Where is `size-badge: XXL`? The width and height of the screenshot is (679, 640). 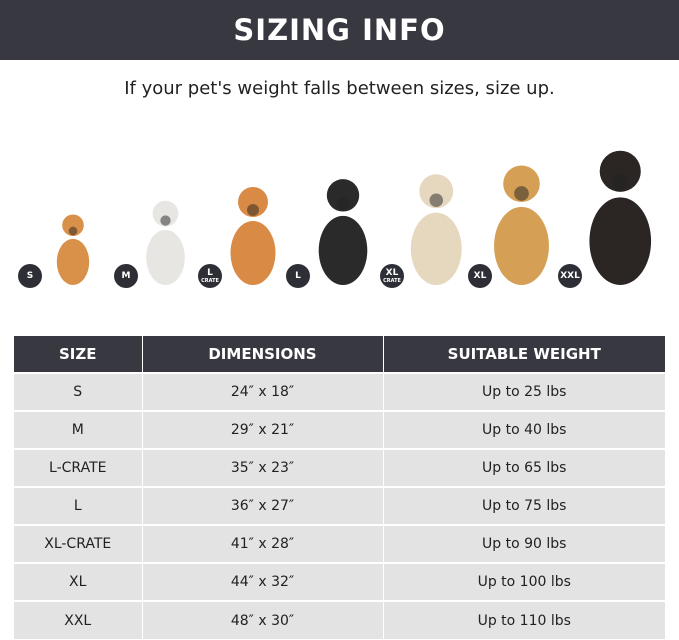 size-badge: XXL is located at coordinates (570, 276).